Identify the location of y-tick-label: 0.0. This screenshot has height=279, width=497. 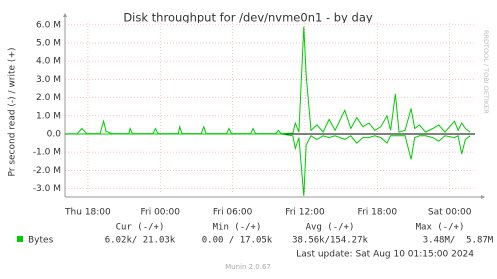
(54, 134).